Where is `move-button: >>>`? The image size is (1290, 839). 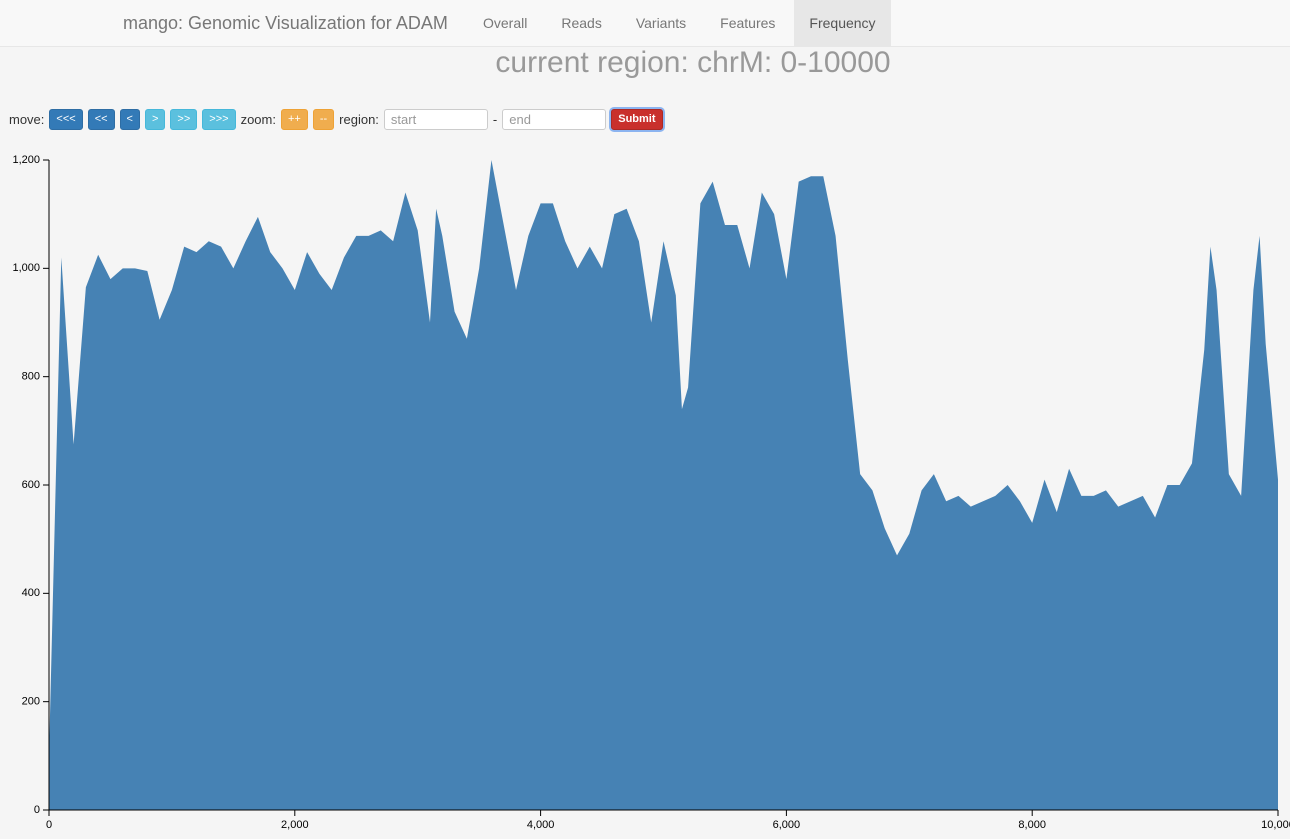 move-button: >>> is located at coordinates (219, 119).